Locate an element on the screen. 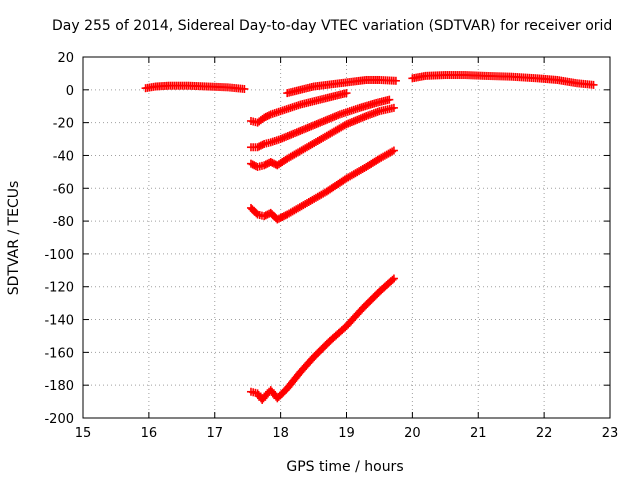  y-tick-label: -120 is located at coordinates (59, 288).